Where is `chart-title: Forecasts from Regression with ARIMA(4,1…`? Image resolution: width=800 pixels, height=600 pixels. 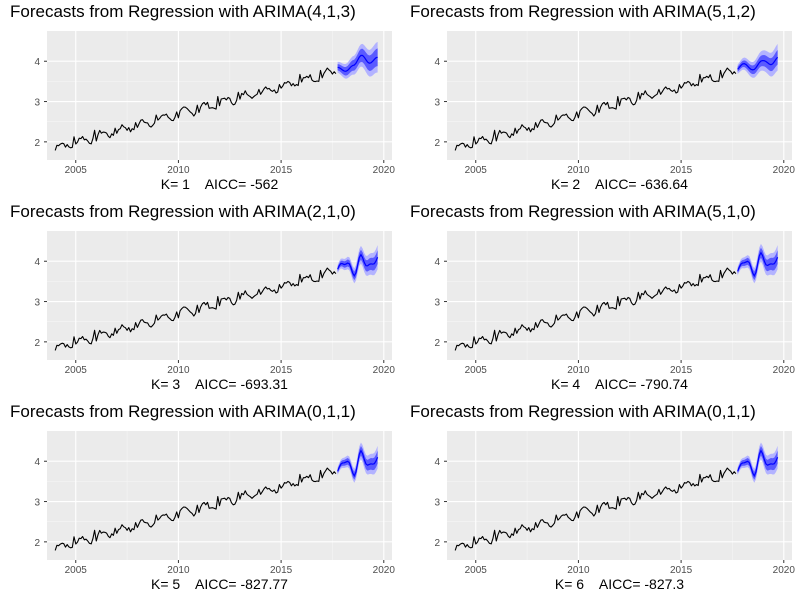
chart-title: Forecasts from Regression with ARIMA(4,1… is located at coordinates (183, 11).